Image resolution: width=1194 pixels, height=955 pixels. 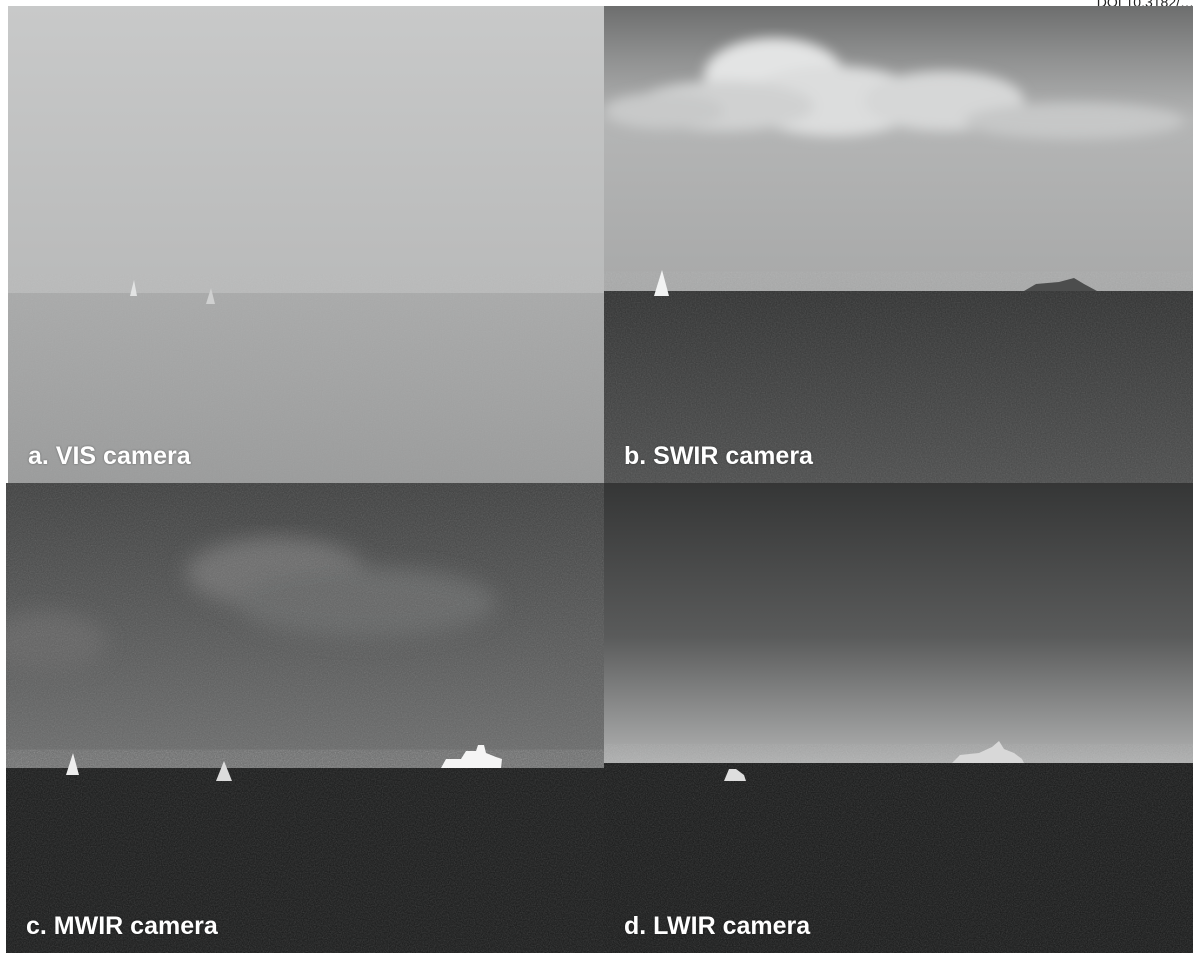 What do you see at coordinates (122, 926) in the screenshot?
I see `mwir-camera-caption: c. MWIR camera` at bounding box center [122, 926].